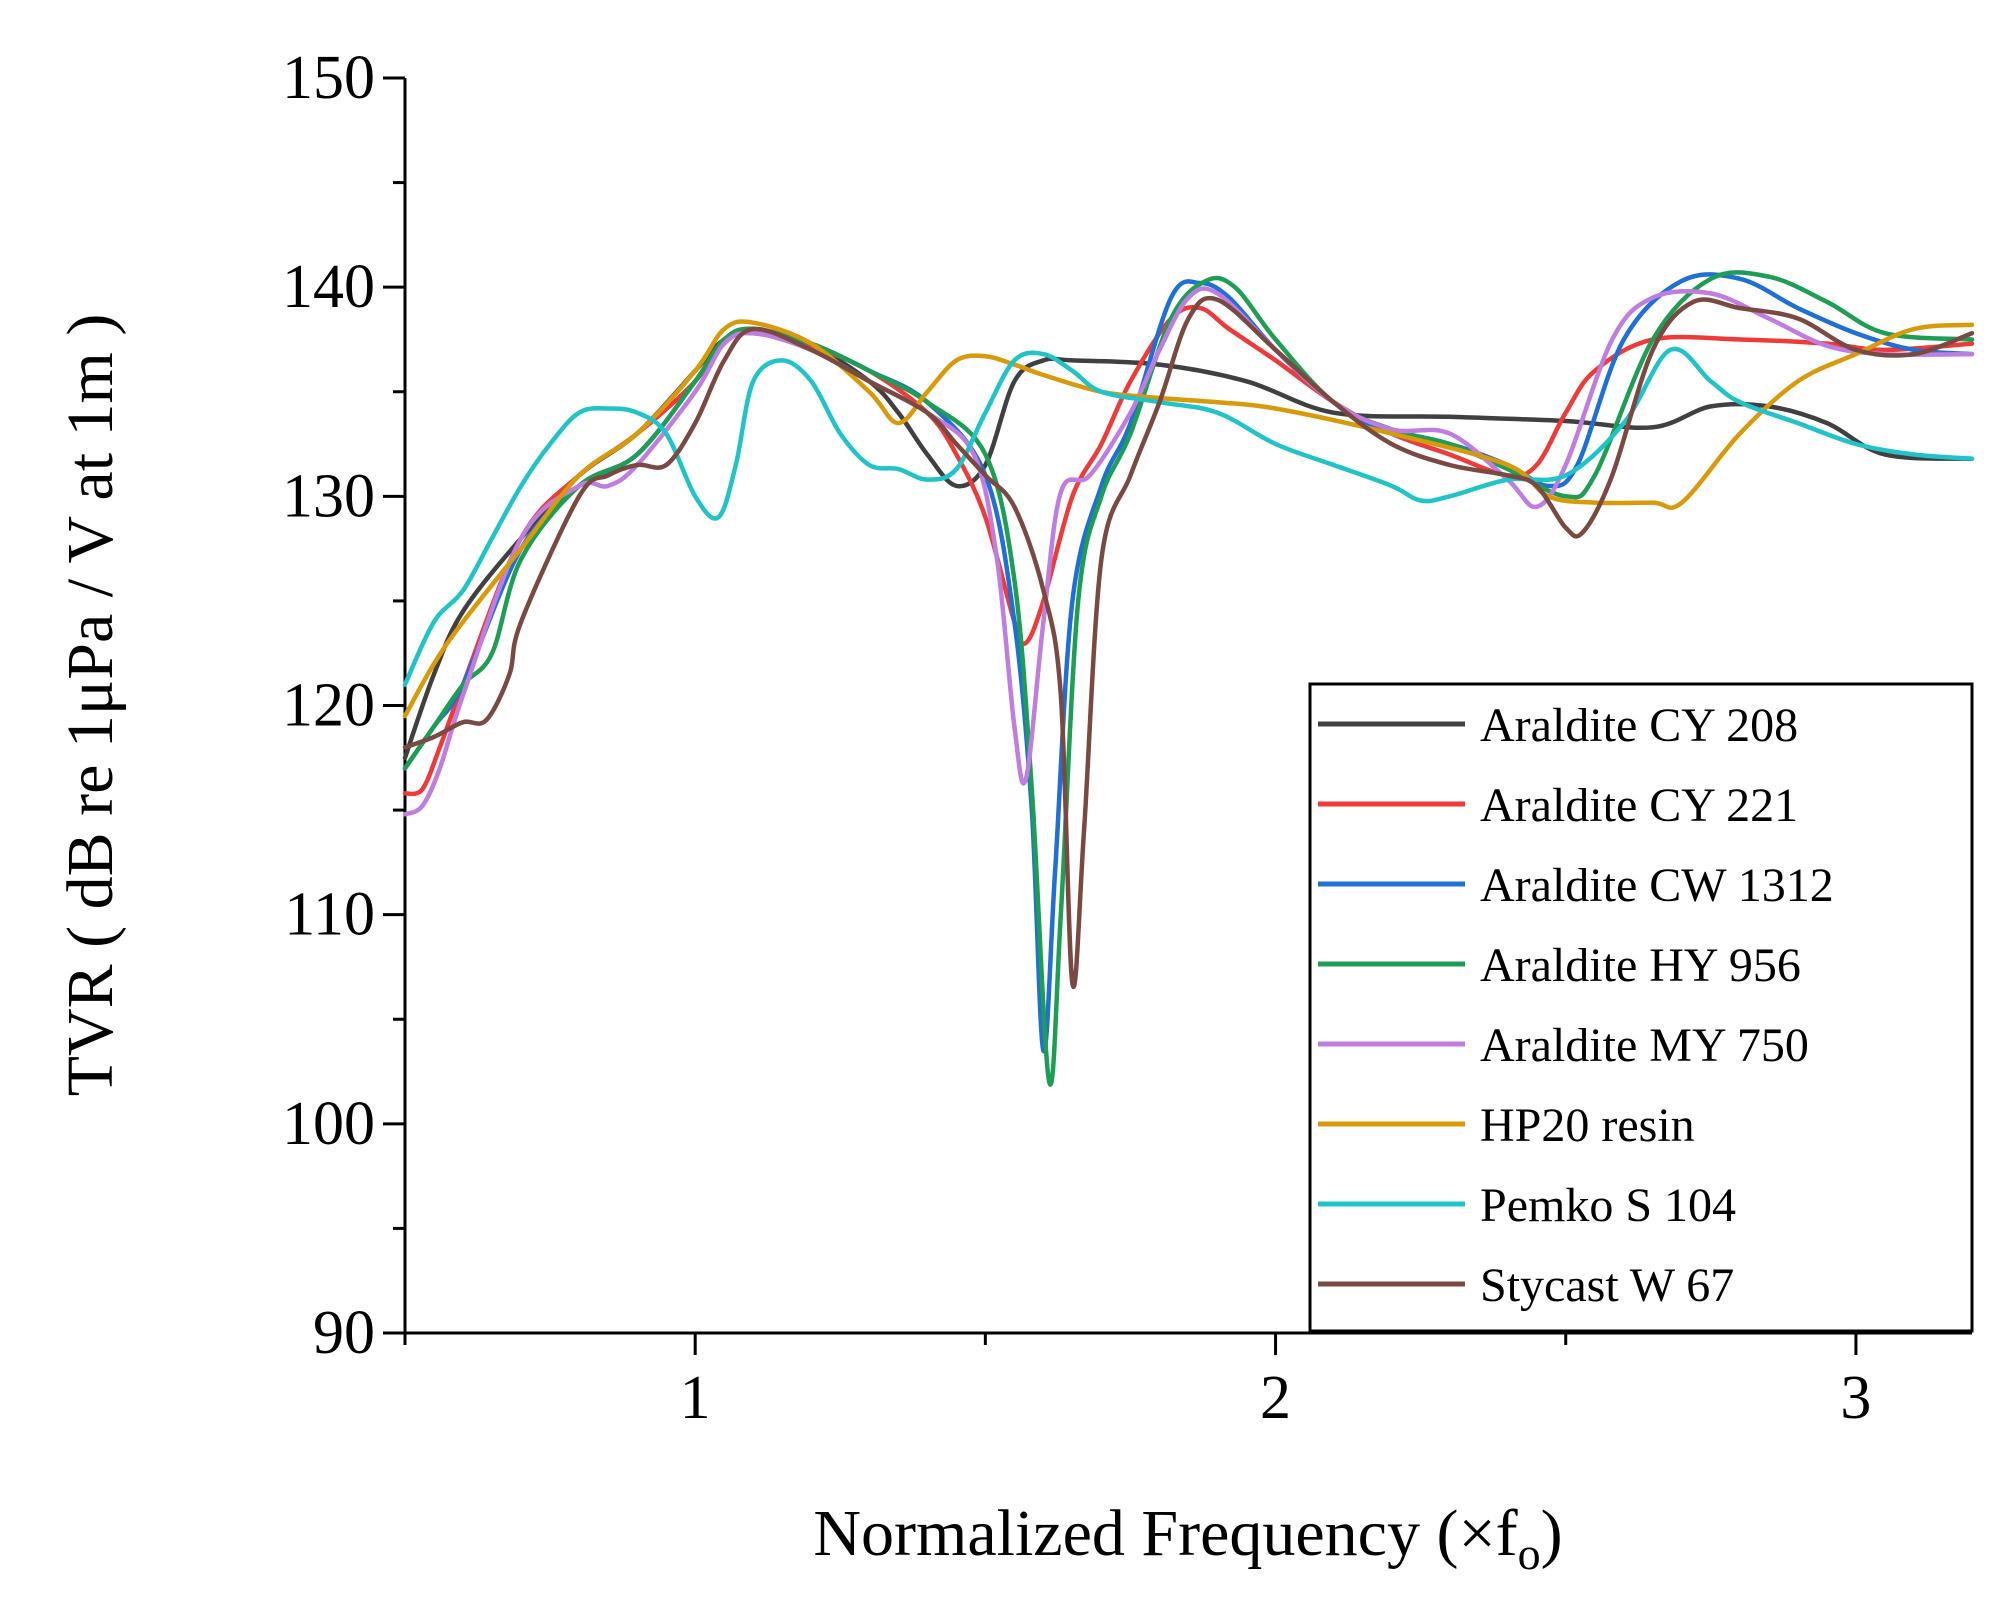  Describe the element at coordinates (328, 287) in the screenshot. I see `y-tick-label: 140` at that location.